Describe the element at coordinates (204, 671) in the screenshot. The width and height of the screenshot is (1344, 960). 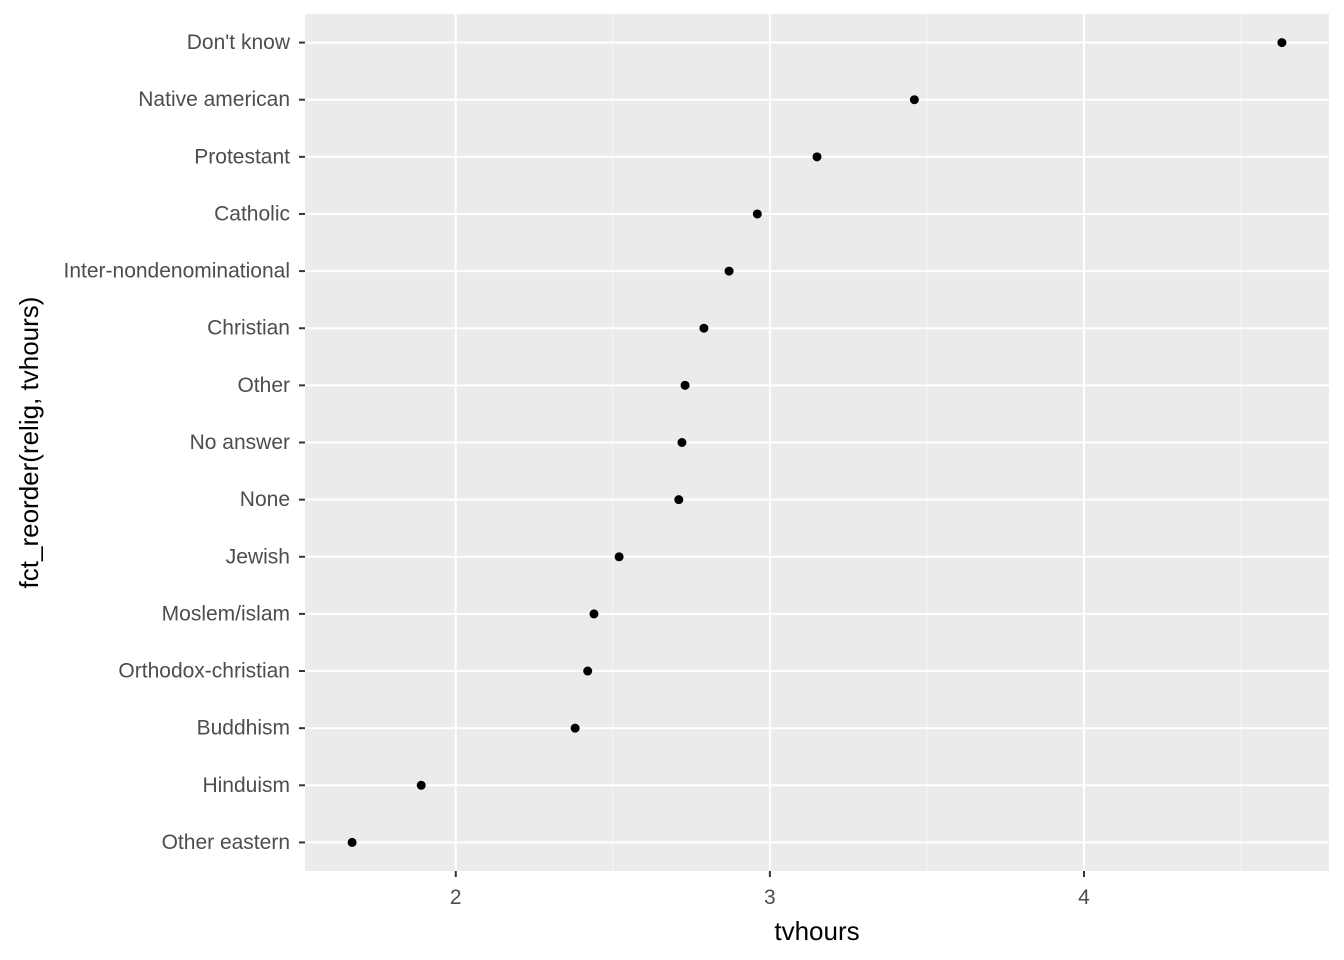
I see `y-tick-label: Orthodox-christian` at that location.